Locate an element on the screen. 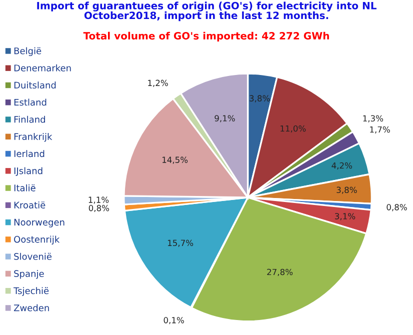 This screenshot has height=335, width=413. data-label: 1,1% is located at coordinates (98, 200).